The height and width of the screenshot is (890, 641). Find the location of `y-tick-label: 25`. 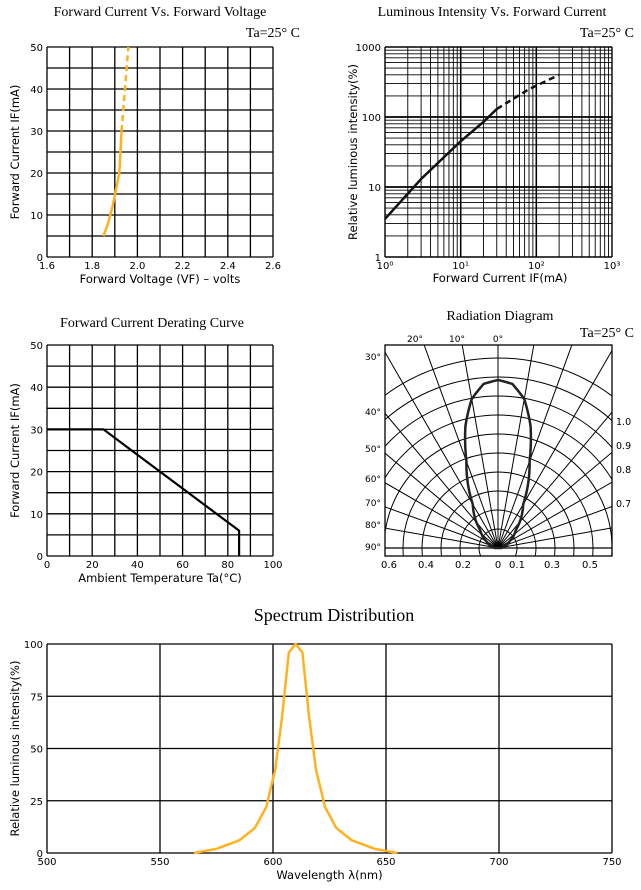

y-tick-label: 25 is located at coordinates (36, 802).